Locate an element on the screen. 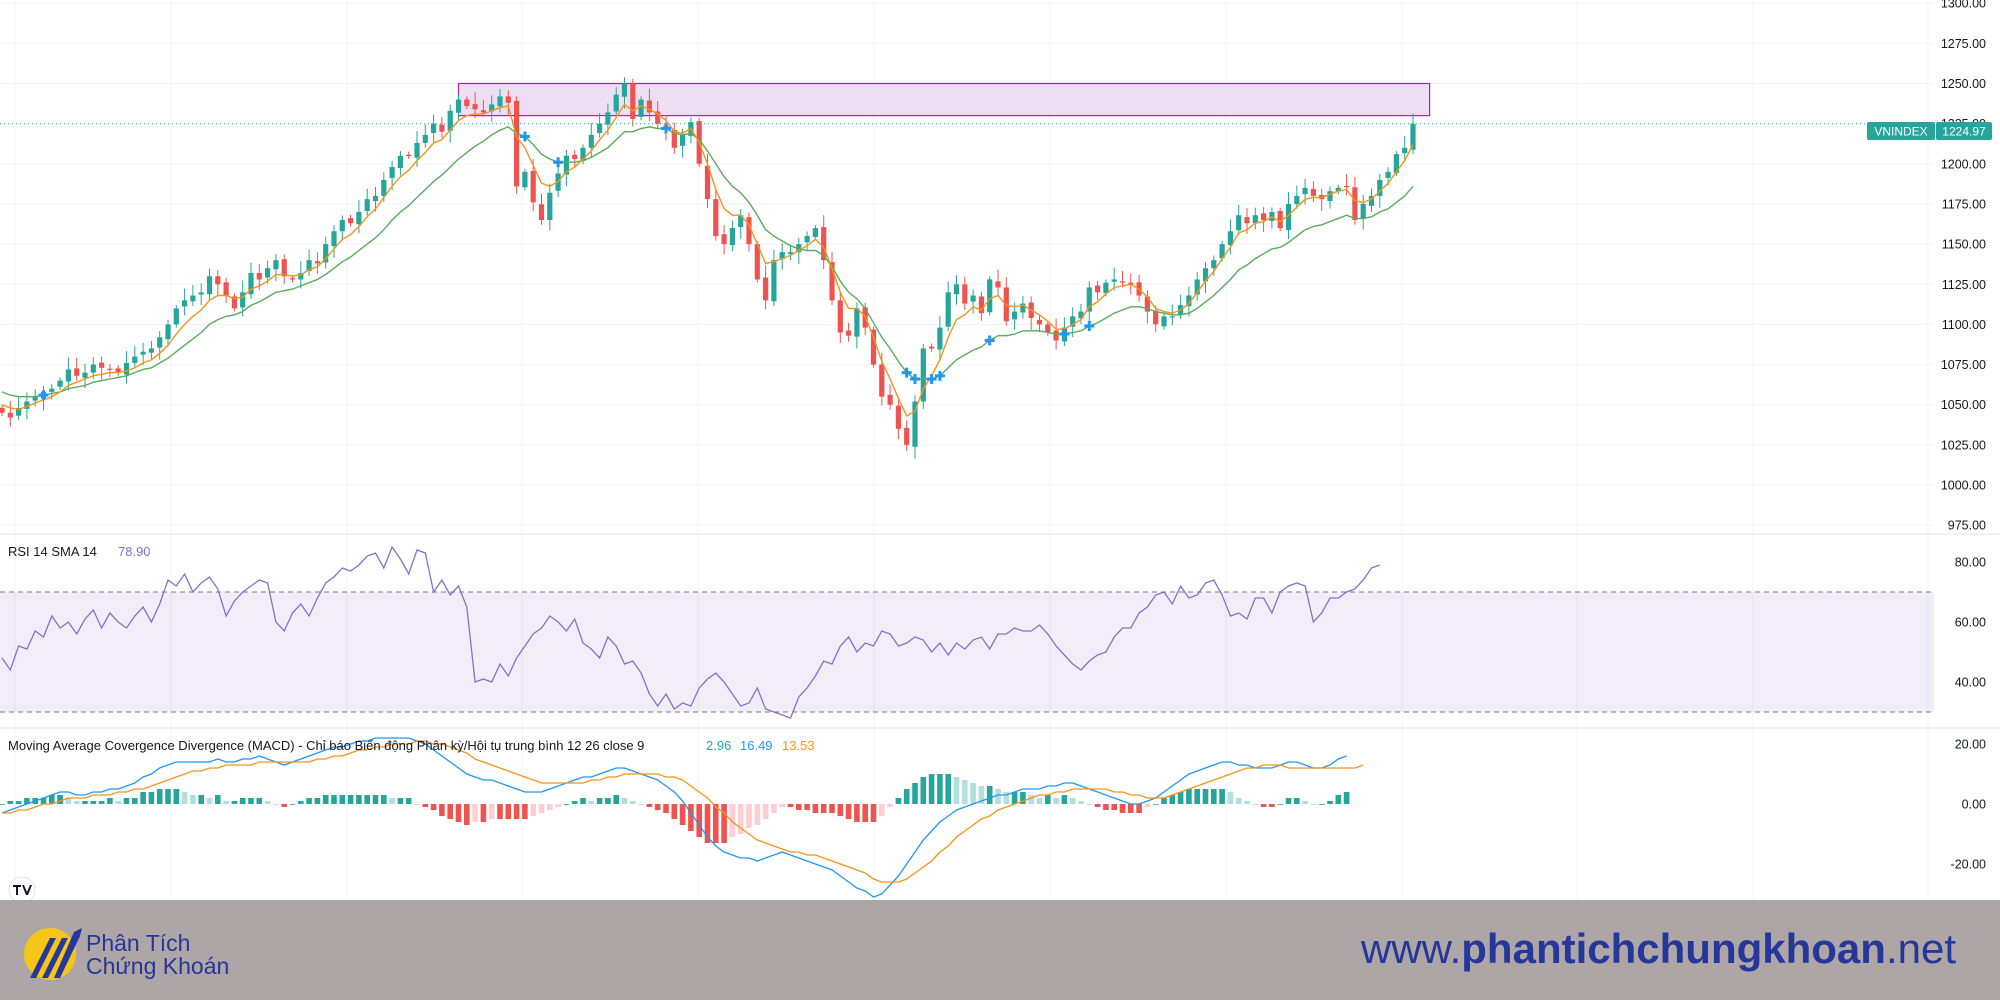 Image resolution: width=2000 pixels, height=1000 pixels. macd-hist-value: 2.96 is located at coordinates (718, 745).